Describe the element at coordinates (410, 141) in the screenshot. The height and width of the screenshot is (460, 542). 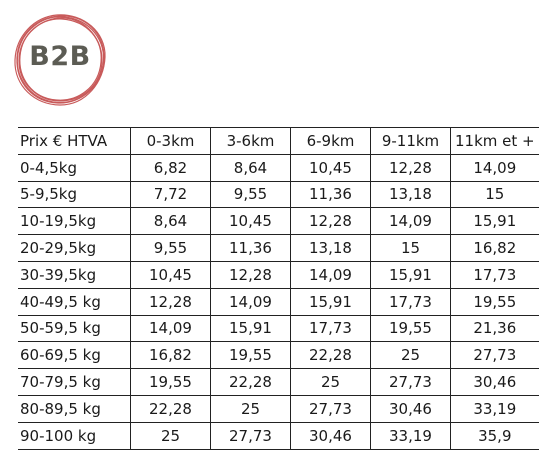
I see `header-cell: 9-11km` at that location.